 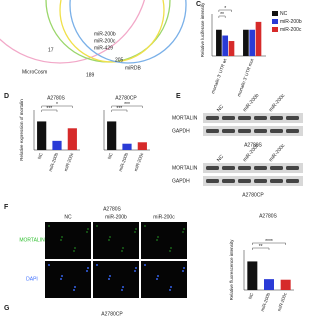 I want to click on label: D, so click(x=6, y=96).